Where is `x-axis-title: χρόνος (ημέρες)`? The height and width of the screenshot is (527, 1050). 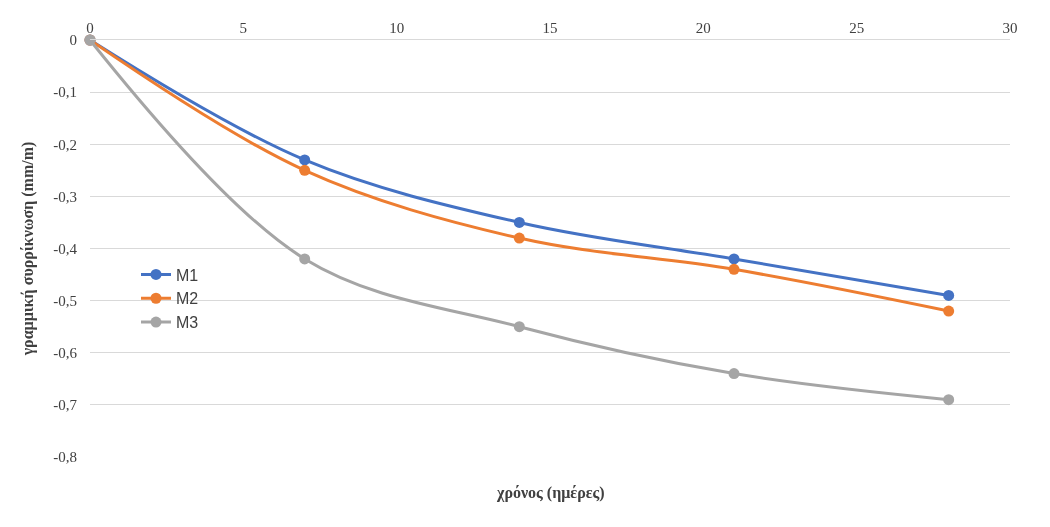 x-axis-title: χρόνος (ημέρες) is located at coordinates (550, 493).